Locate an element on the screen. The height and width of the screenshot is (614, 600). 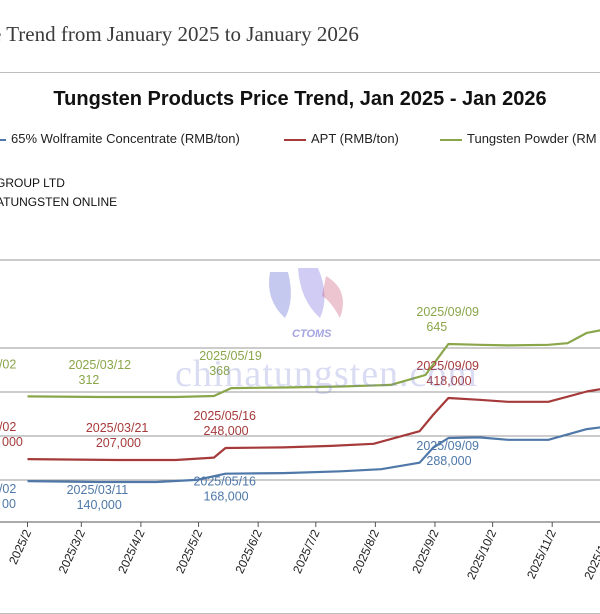
annotation-date-powder-3: 2025/09/09 is located at coordinates (447, 312).